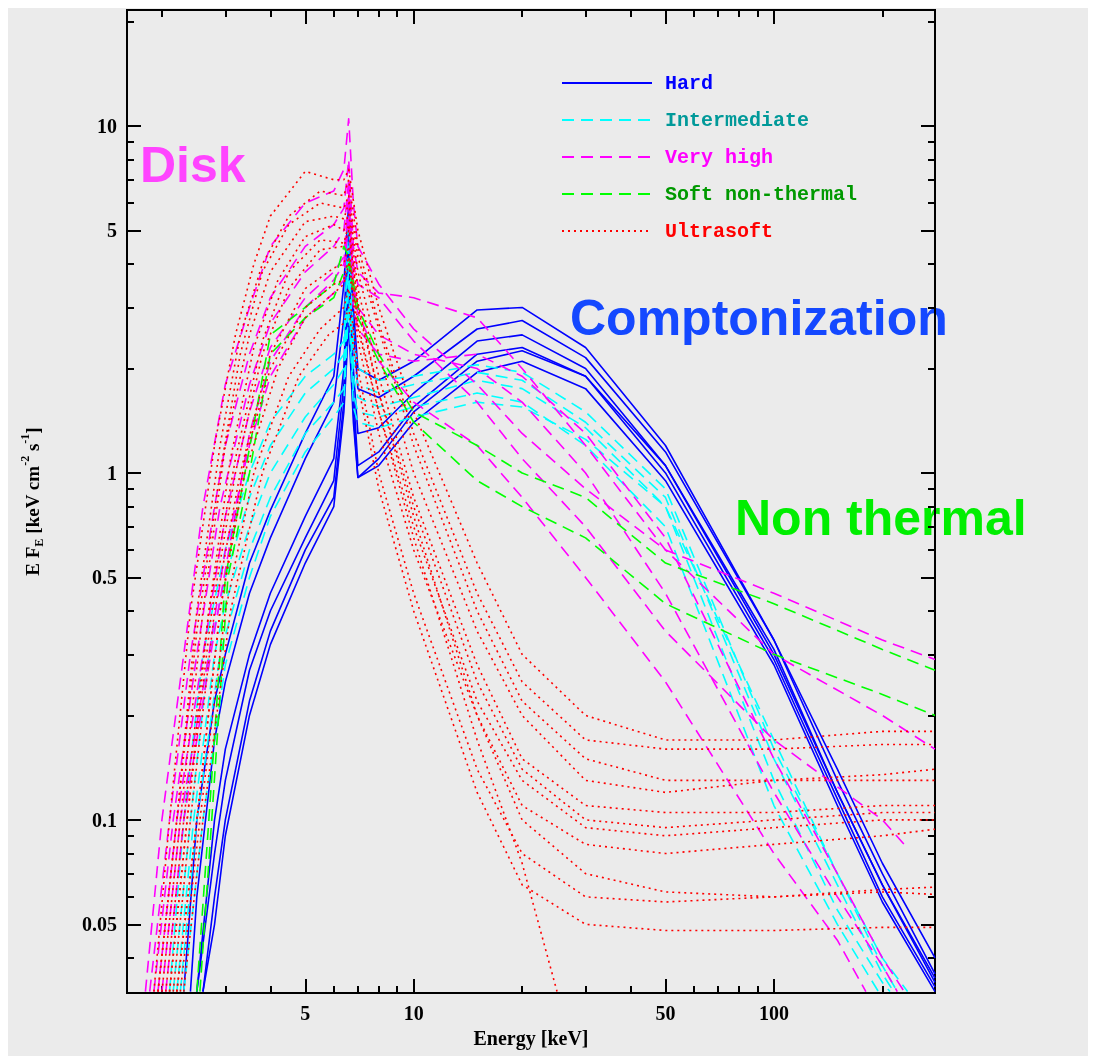  Describe the element at coordinates (104, 577) in the screenshot. I see `y-tick-label: 0.5` at that location.